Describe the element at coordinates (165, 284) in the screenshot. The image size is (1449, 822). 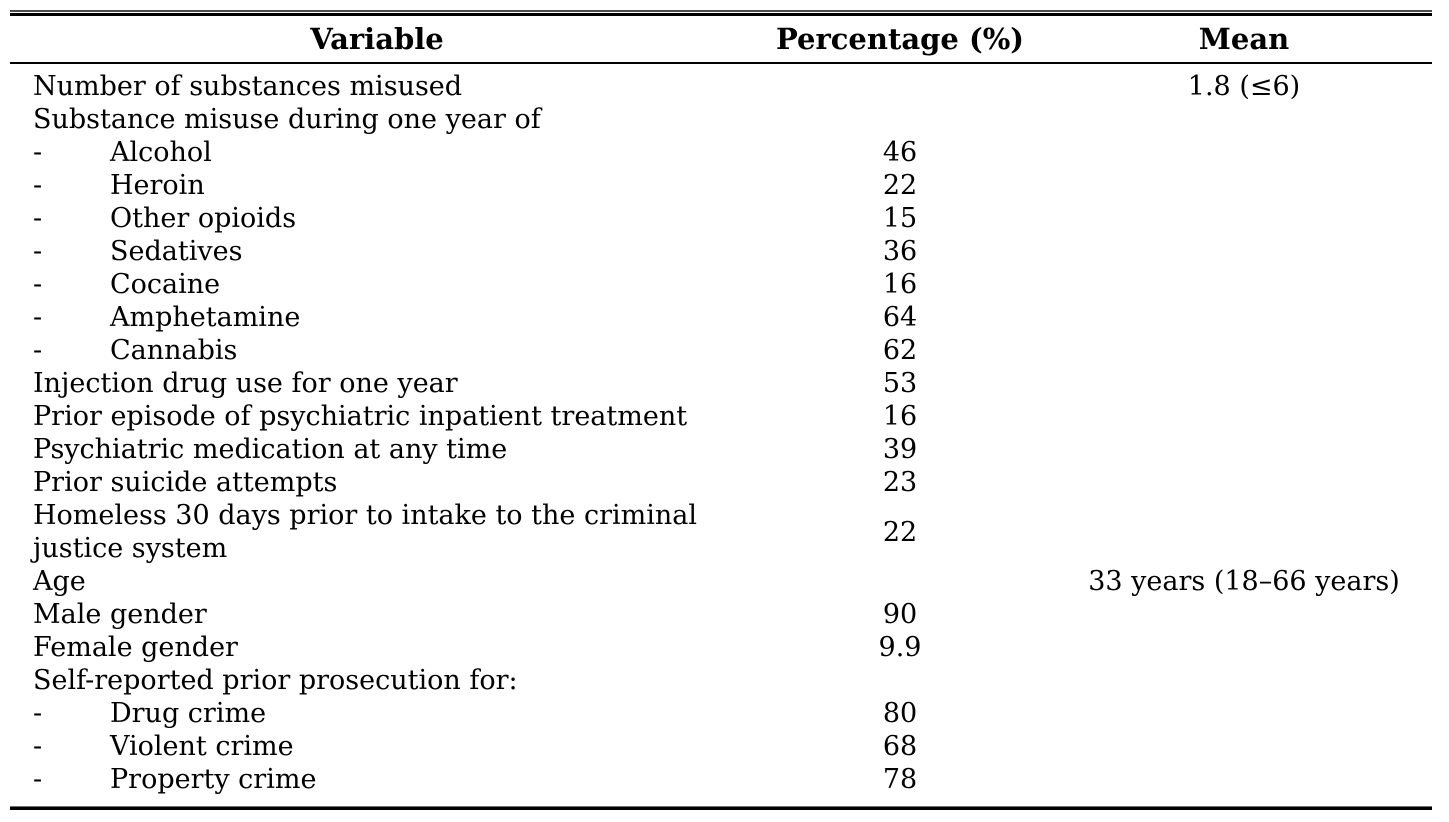
I see `variable-label: Cocaine` at that location.